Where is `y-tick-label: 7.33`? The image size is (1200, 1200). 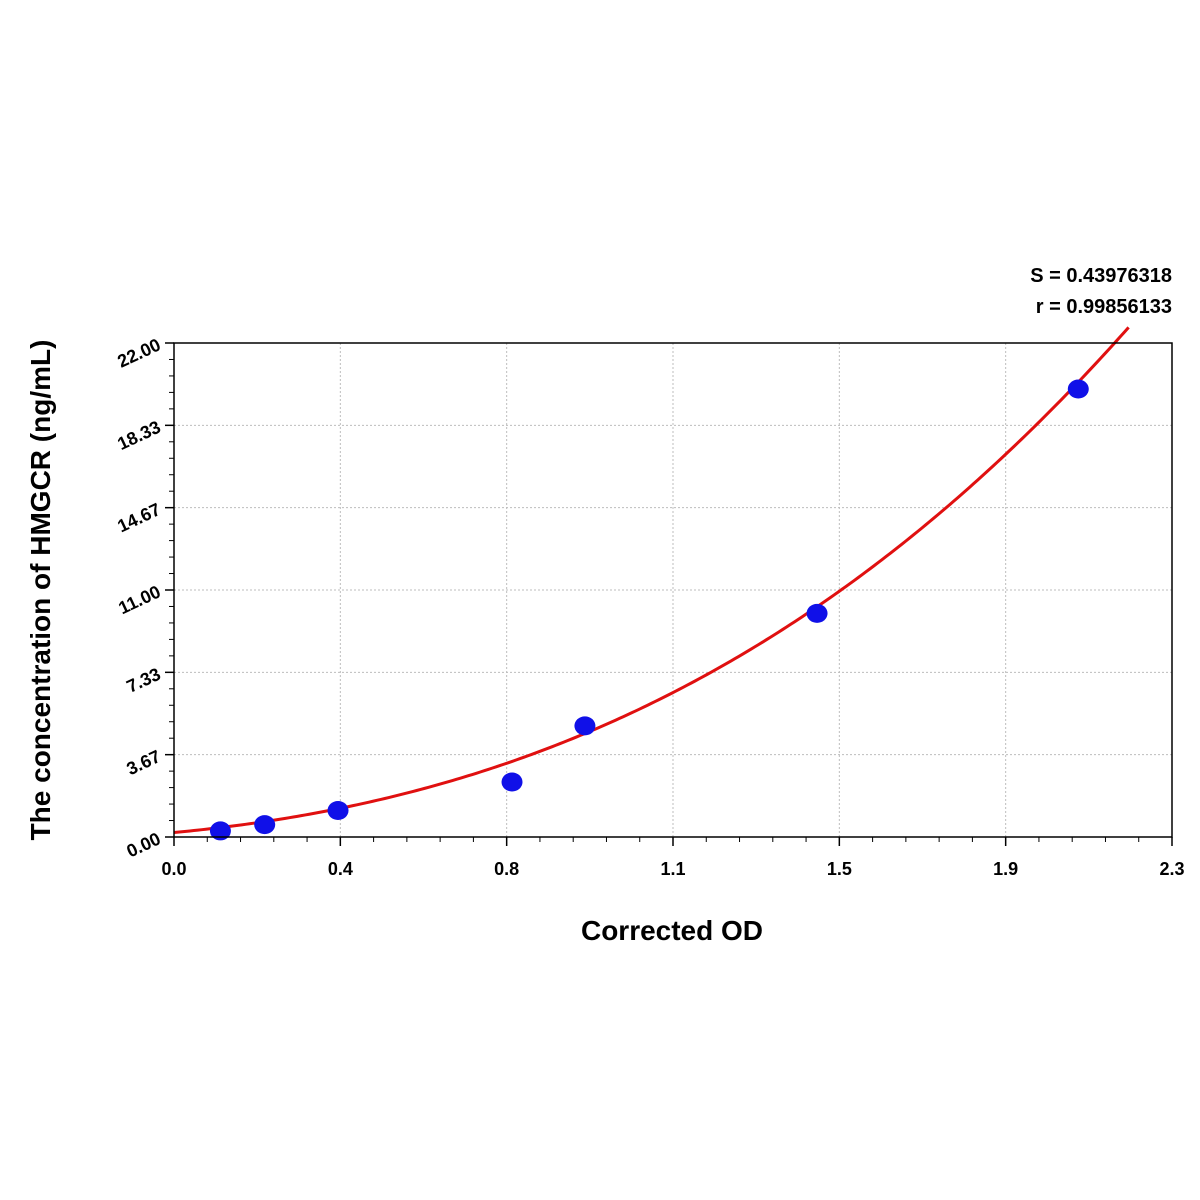 y-tick-label: 7.33 is located at coordinates (143, 680).